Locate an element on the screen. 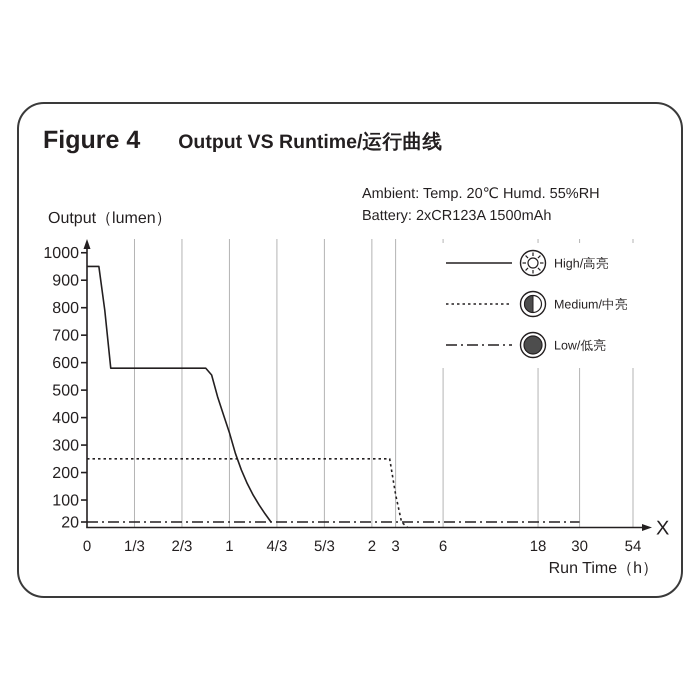  y-tick-label: 600 is located at coordinates (66, 363).